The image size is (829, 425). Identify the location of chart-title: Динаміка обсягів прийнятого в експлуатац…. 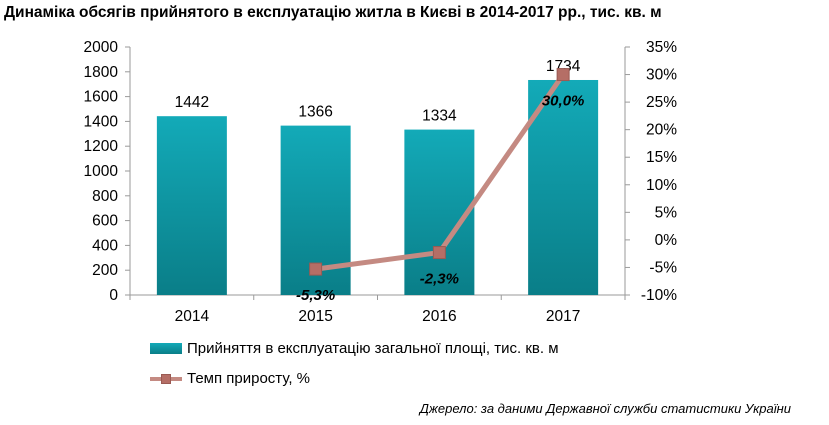
(333, 12).